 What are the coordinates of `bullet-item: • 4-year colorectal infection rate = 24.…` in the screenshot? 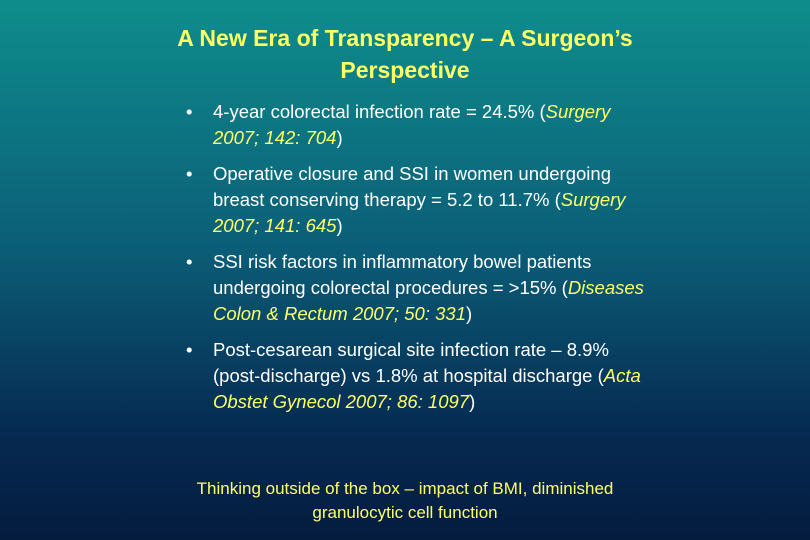 It's located at (421, 125).